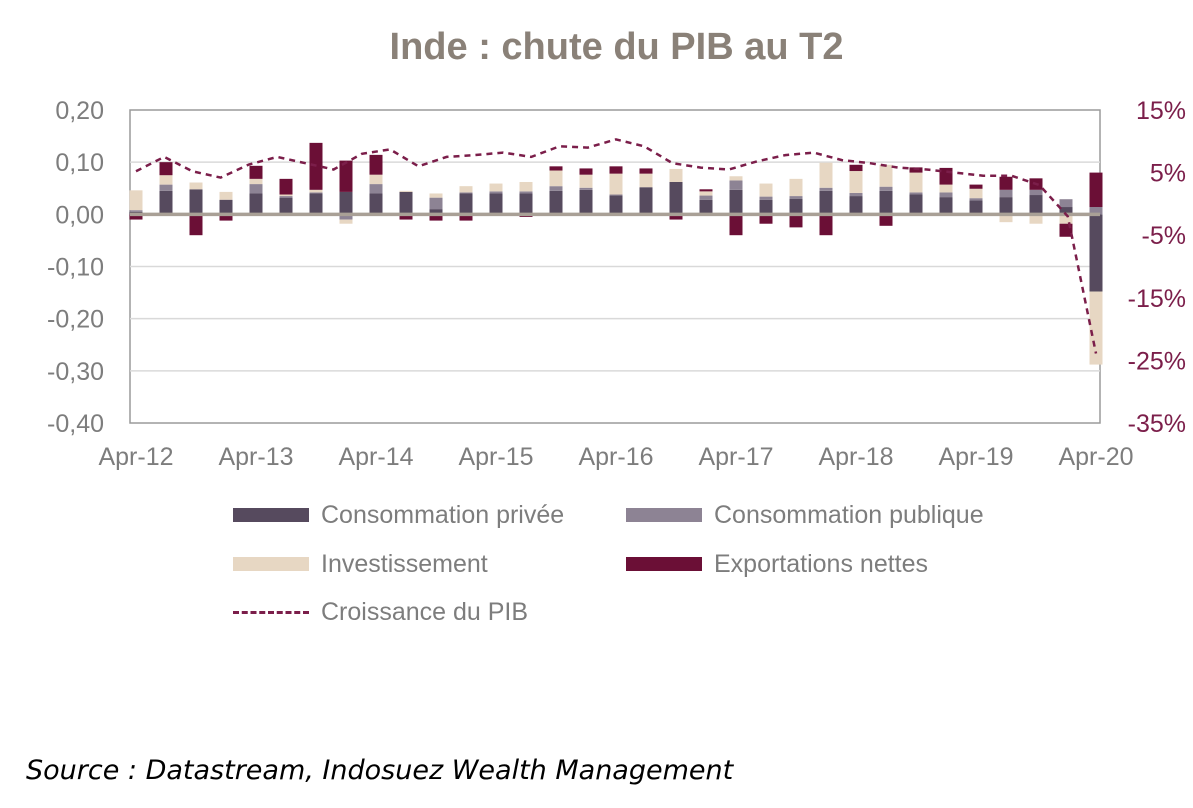 This screenshot has height=808, width=1193. What do you see at coordinates (425, 611) in the screenshot?
I see `legend-label-croissance-pib: Croissance du PIB` at bounding box center [425, 611].